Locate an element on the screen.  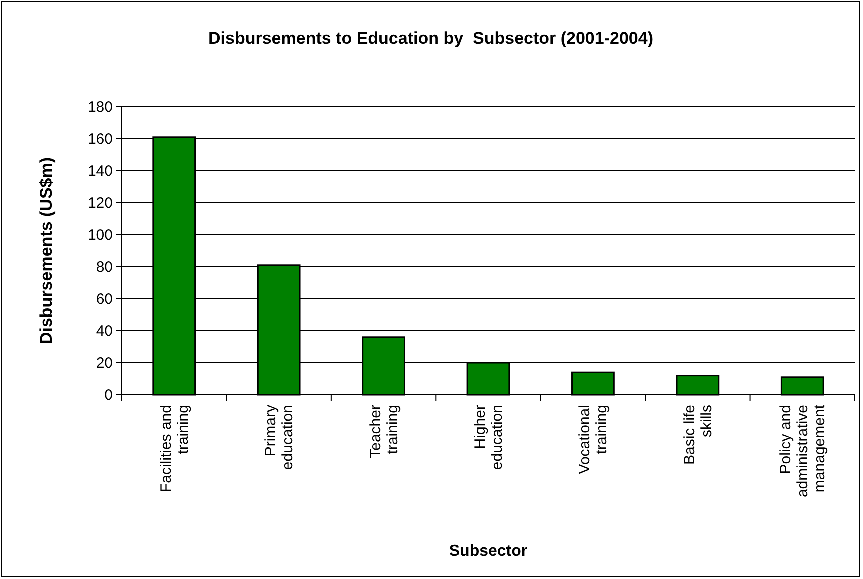
y-tick-label: 20 is located at coordinates (104, 363).